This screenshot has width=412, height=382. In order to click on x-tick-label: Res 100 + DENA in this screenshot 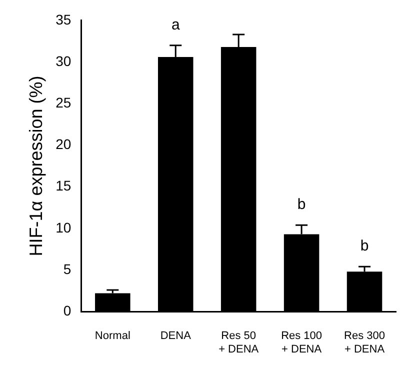, I will do `click(301, 343)`.